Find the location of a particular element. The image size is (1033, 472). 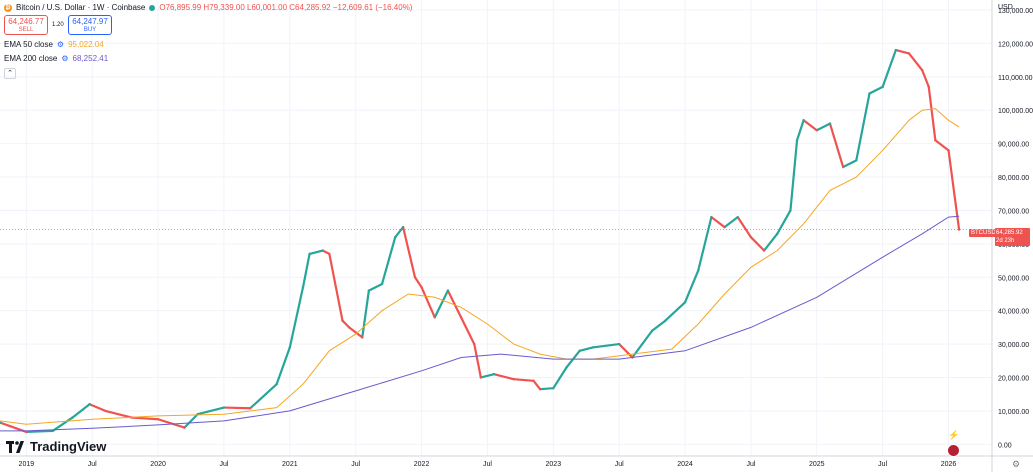

sell-label: SELL is located at coordinates (26, 30).